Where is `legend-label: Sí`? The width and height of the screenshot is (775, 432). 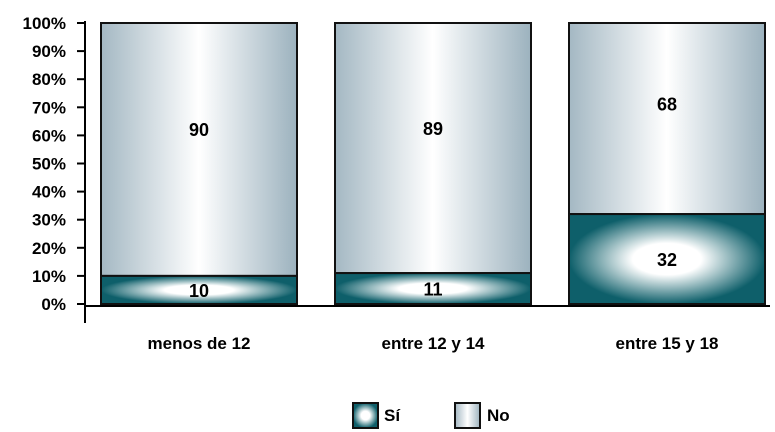
legend-label: Sí is located at coordinates (392, 415).